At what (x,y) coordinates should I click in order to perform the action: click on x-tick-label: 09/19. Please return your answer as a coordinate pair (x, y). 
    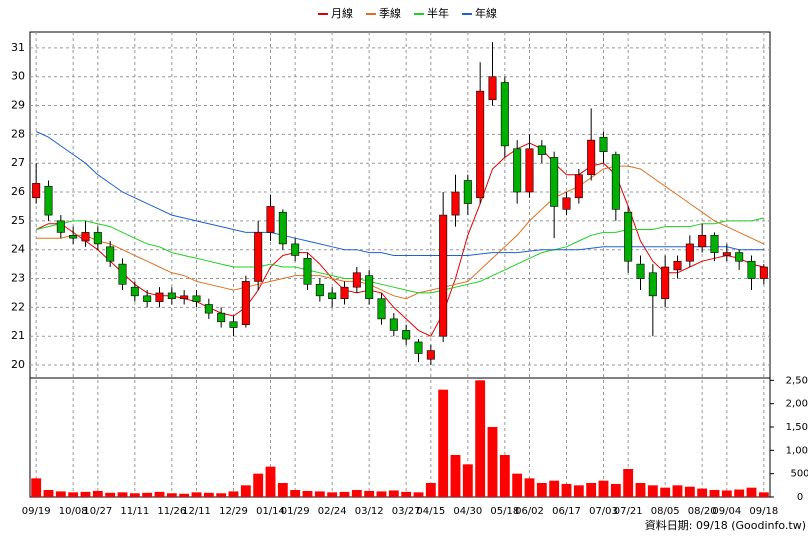
    Looking at the image, I should click on (36, 511).